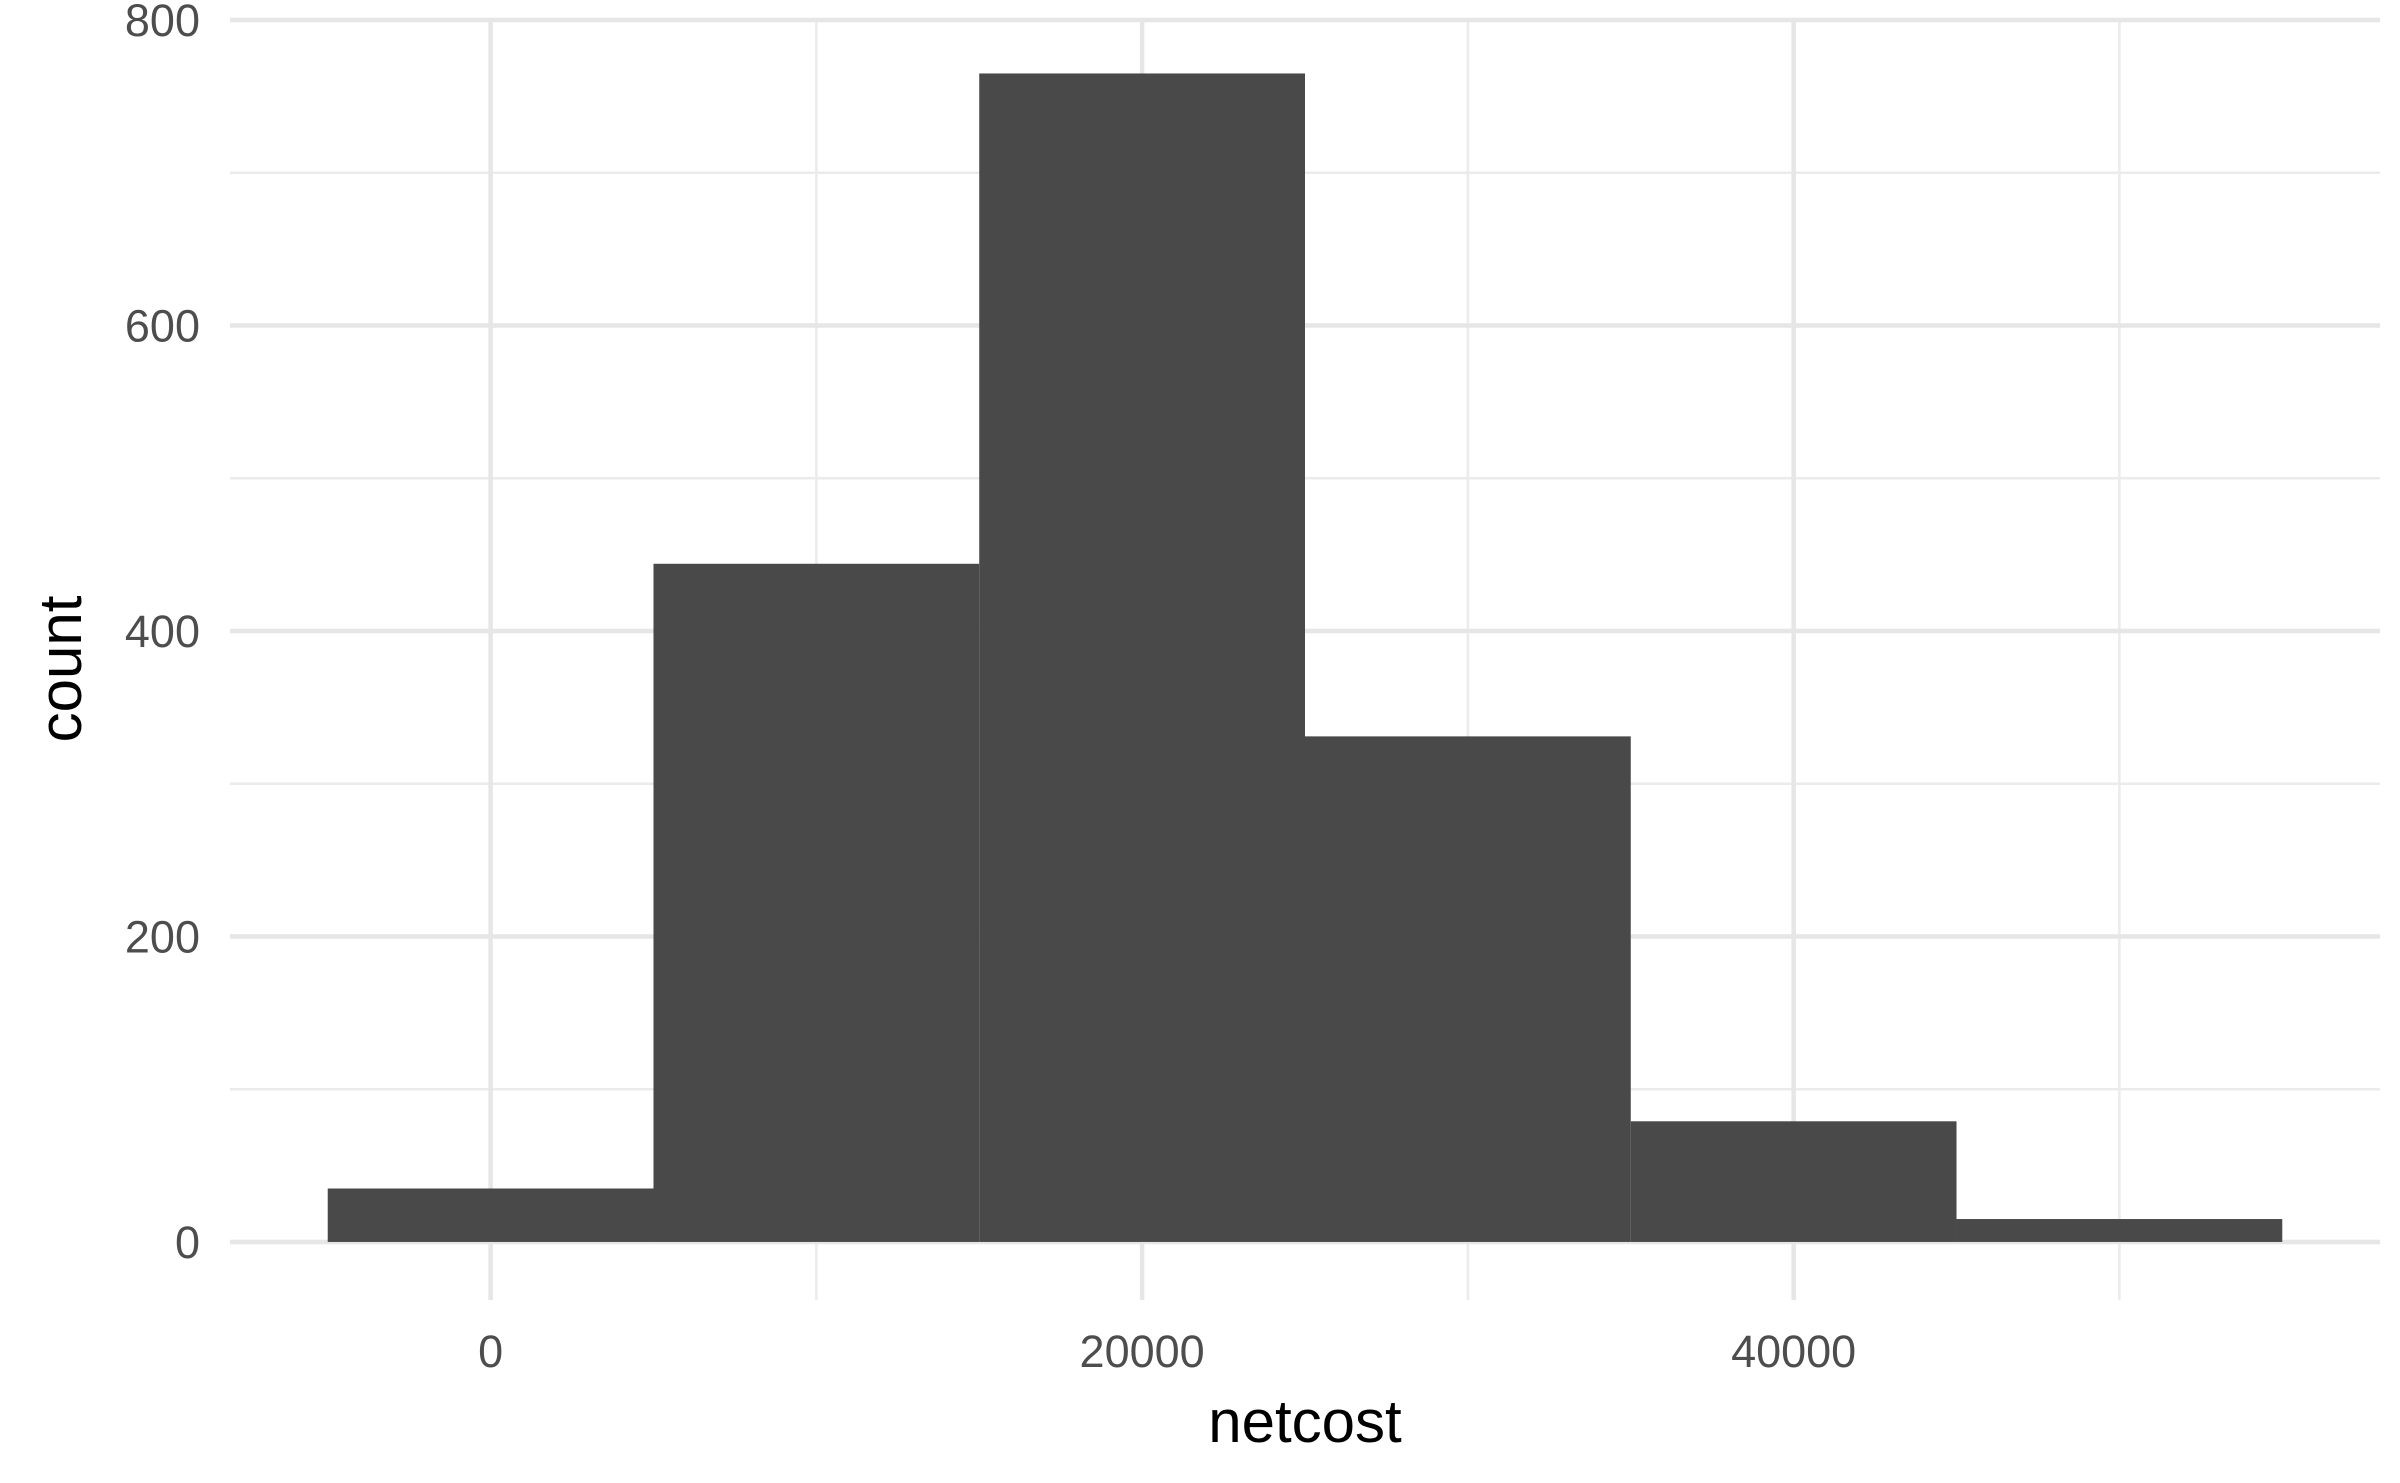 Image resolution: width=2400 pixels, height=1483 pixels. What do you see at coordinates (1142, 1351) in the screenshot?
I see `x-tick-label: 20000` at bounding box center [1142, 1351].